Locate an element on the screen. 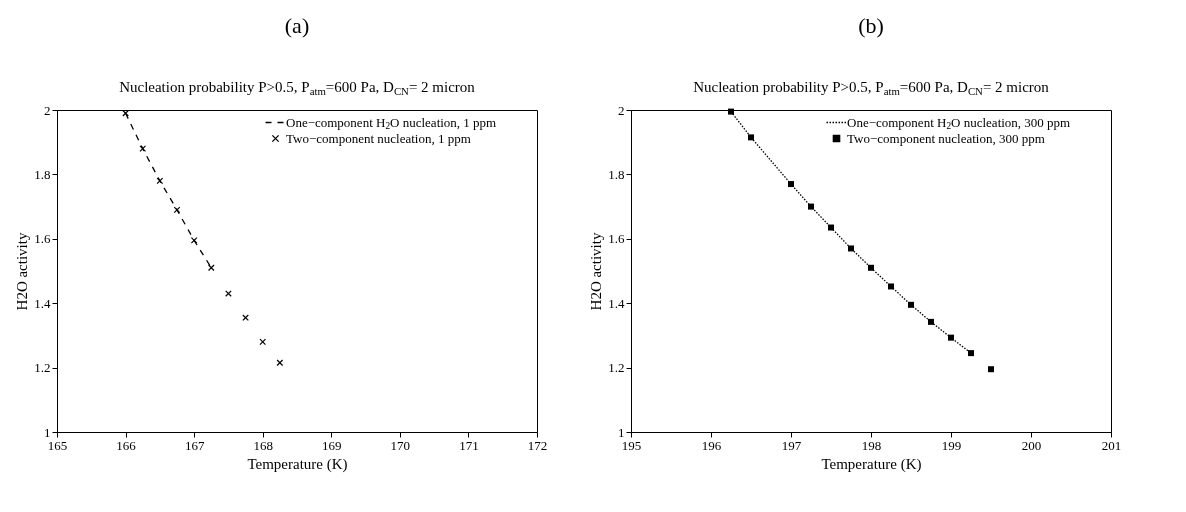 The height and width of the screenshot is (512, 1186). legend-label: One−component H$_{2}$O nucleation, 1 ppm is located at coordinates (391, 122).